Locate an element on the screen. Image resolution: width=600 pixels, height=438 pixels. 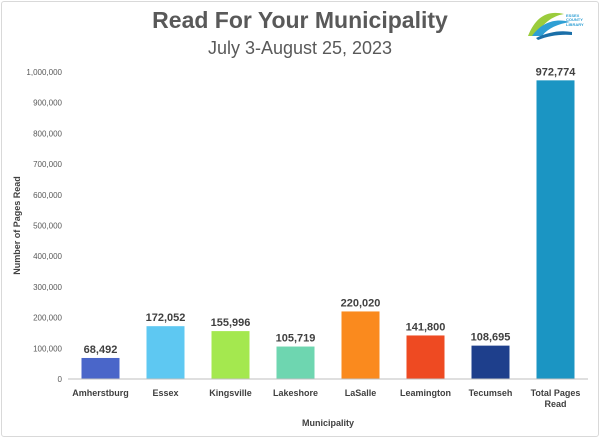
y-tick-label: 300,000 is located at coordinates (47, 287).